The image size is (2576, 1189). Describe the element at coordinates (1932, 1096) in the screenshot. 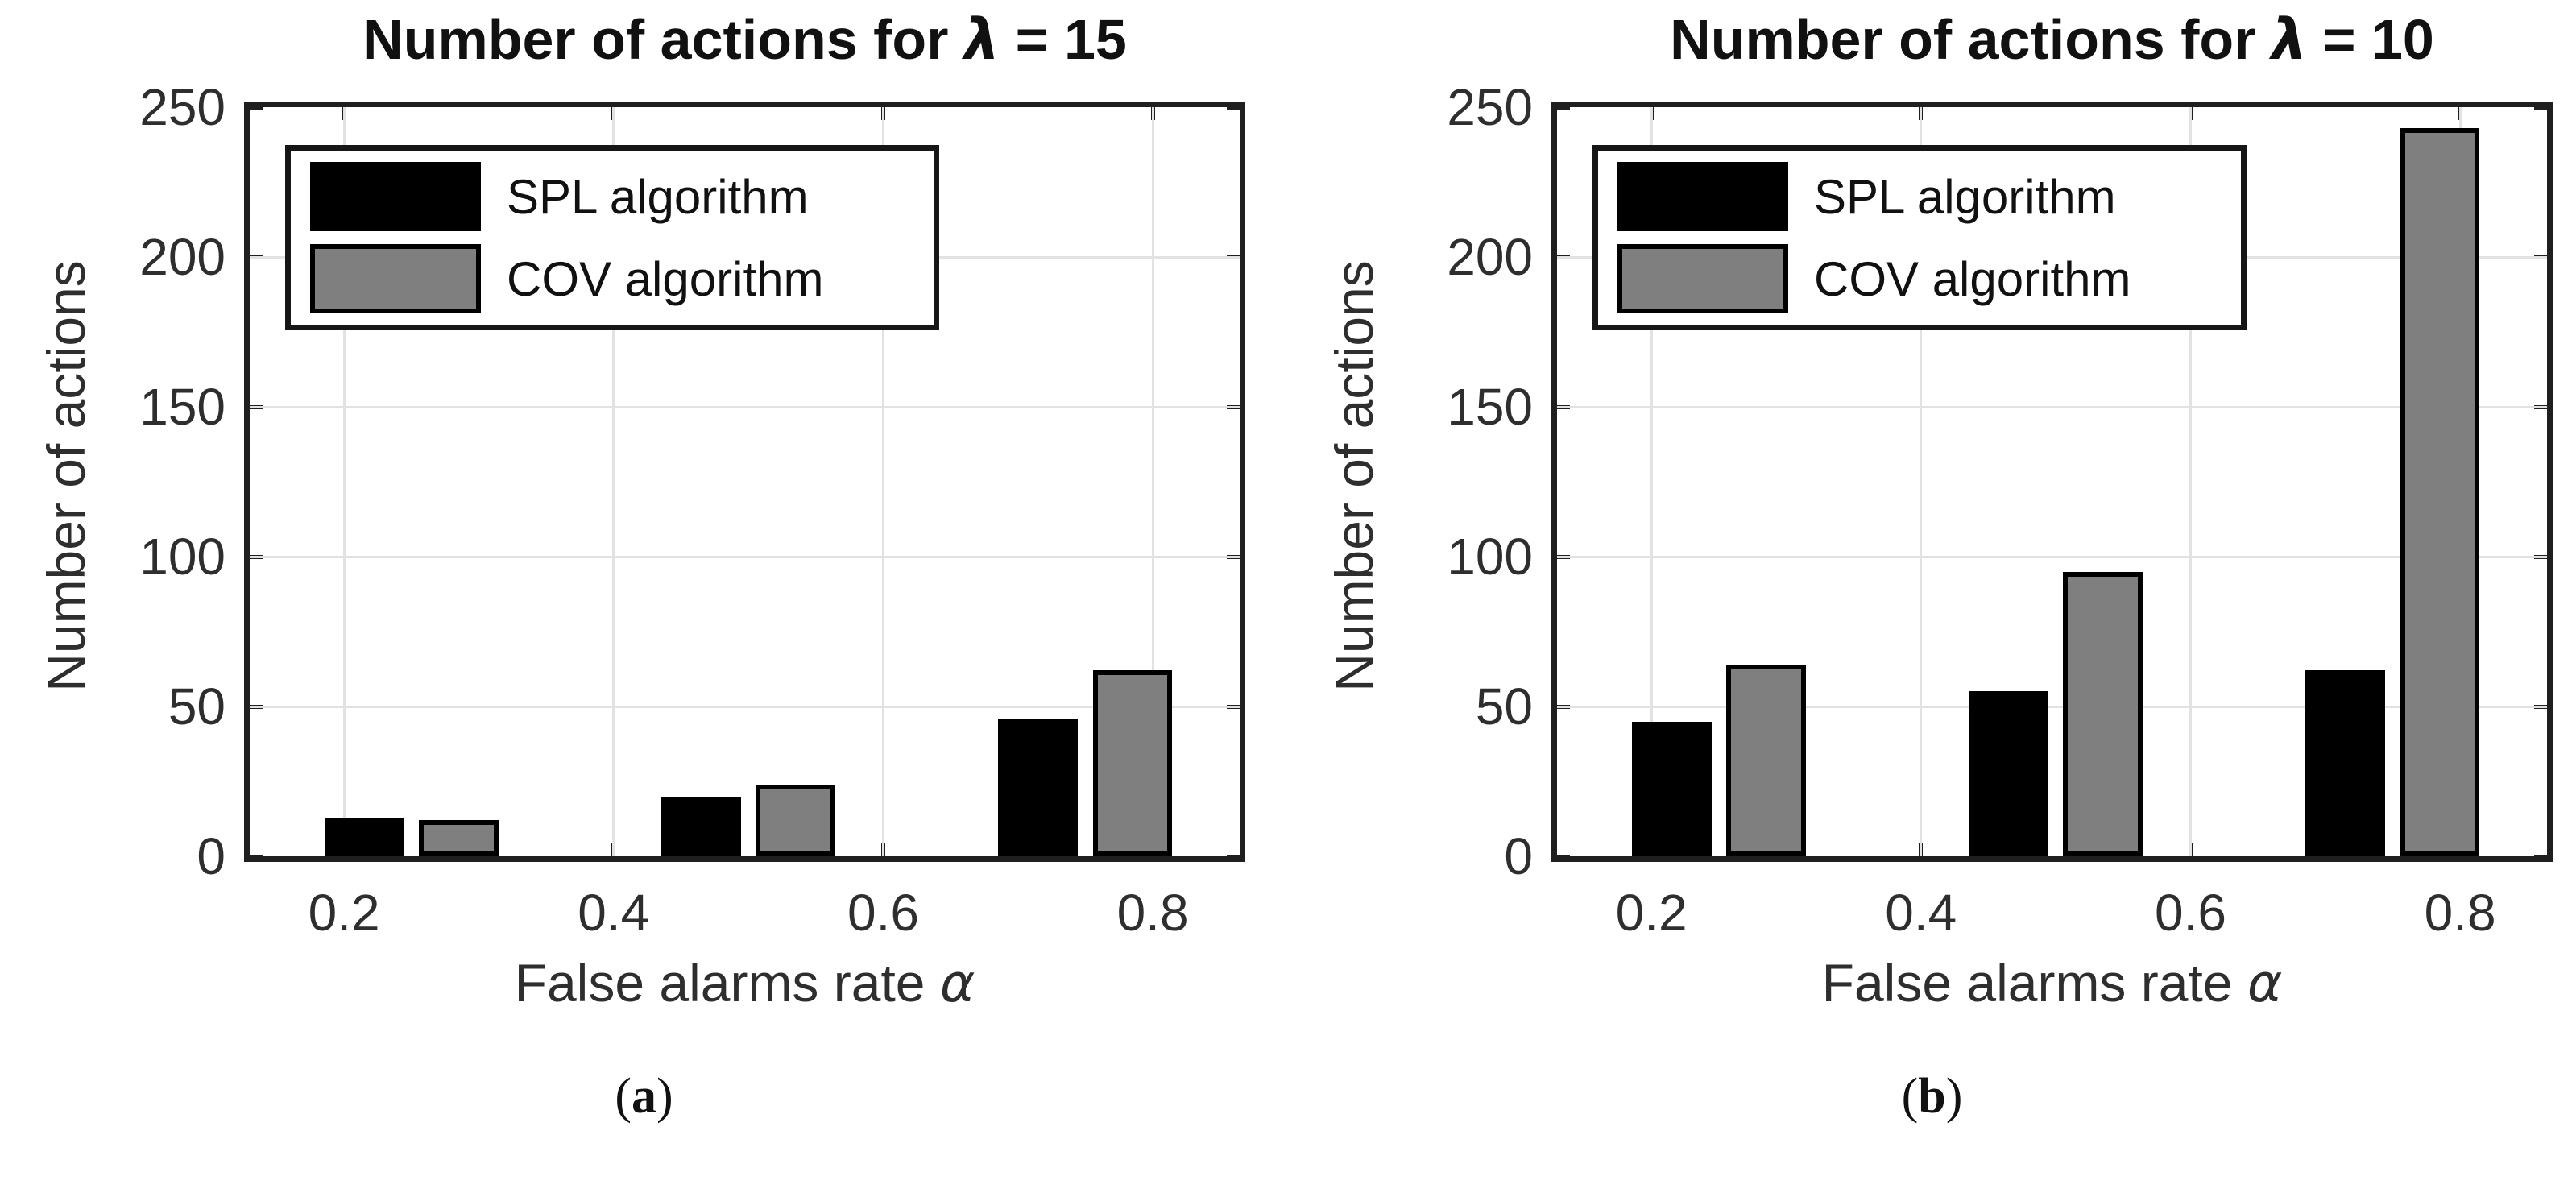

I see `subfigure-caption: (b)` at that location.